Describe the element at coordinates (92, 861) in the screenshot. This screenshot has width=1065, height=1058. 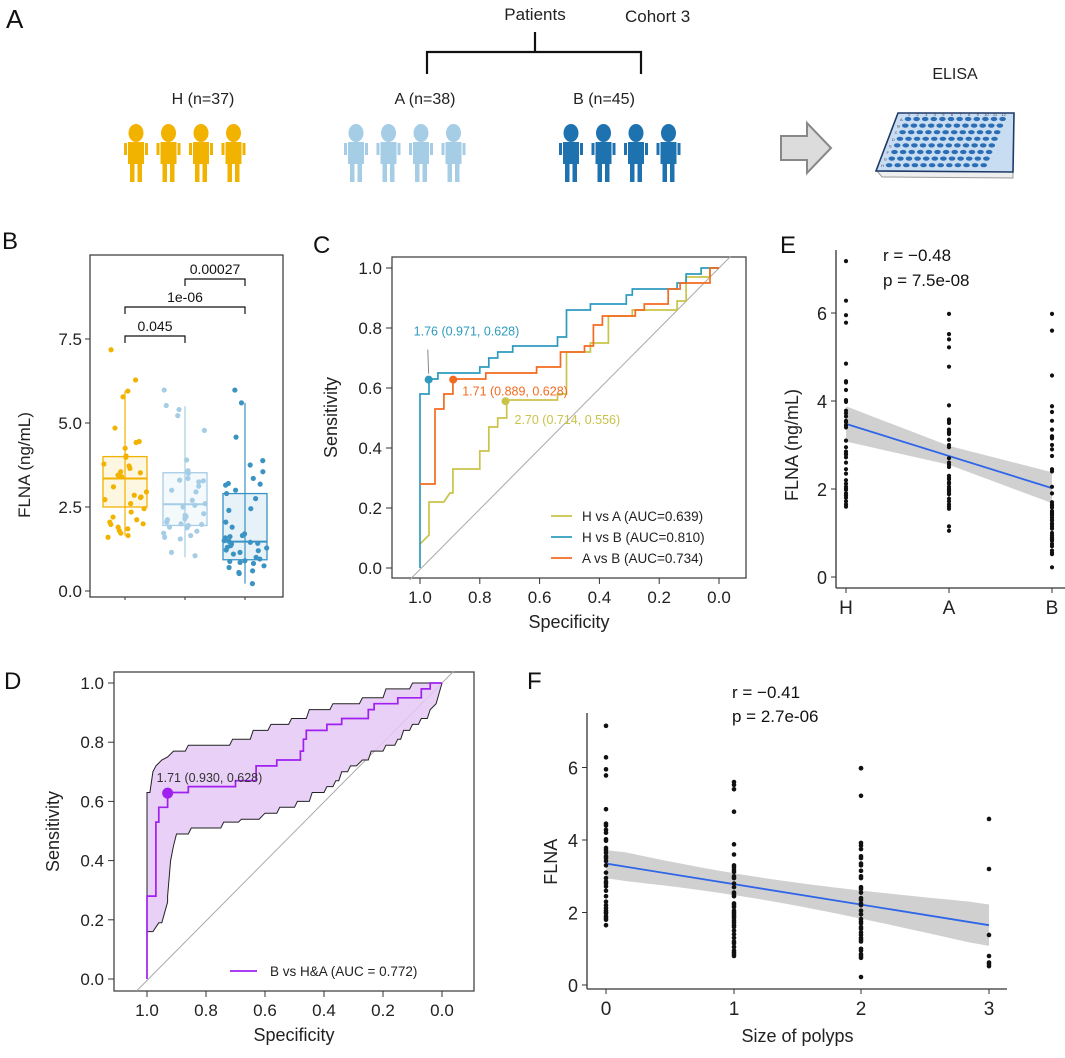
I see `y-tick-label: 0.4` at that location.